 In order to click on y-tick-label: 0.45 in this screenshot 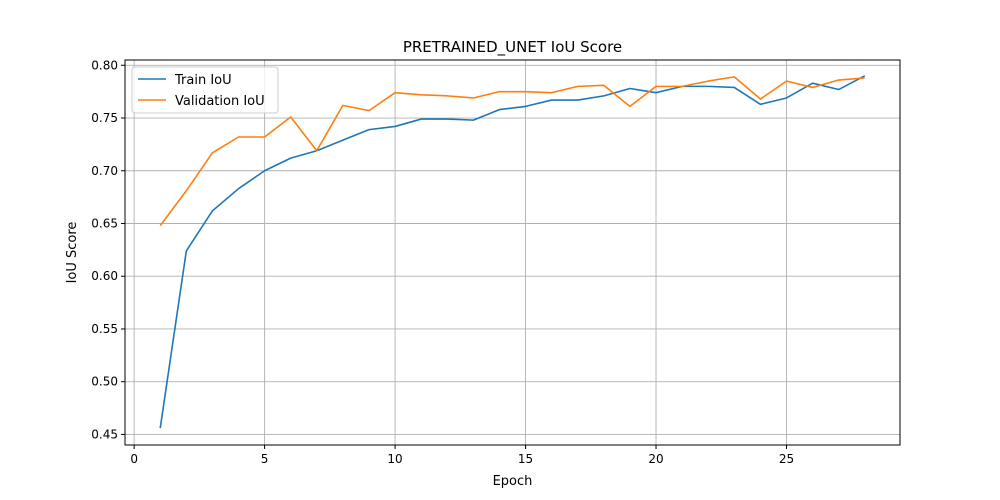, I will do `click(104, 434)`.